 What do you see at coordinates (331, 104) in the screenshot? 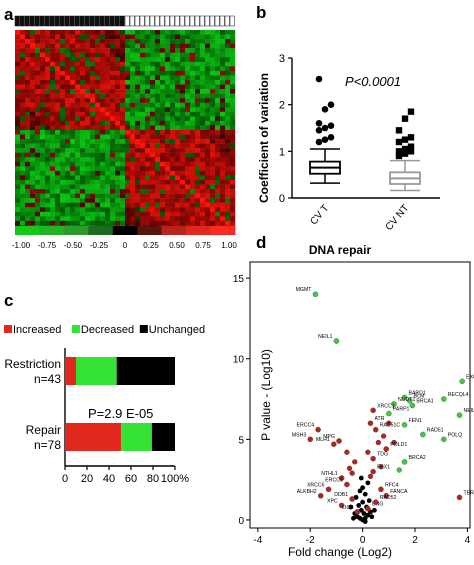
I see `b-outlier-point` at bounding box center [331, 104].